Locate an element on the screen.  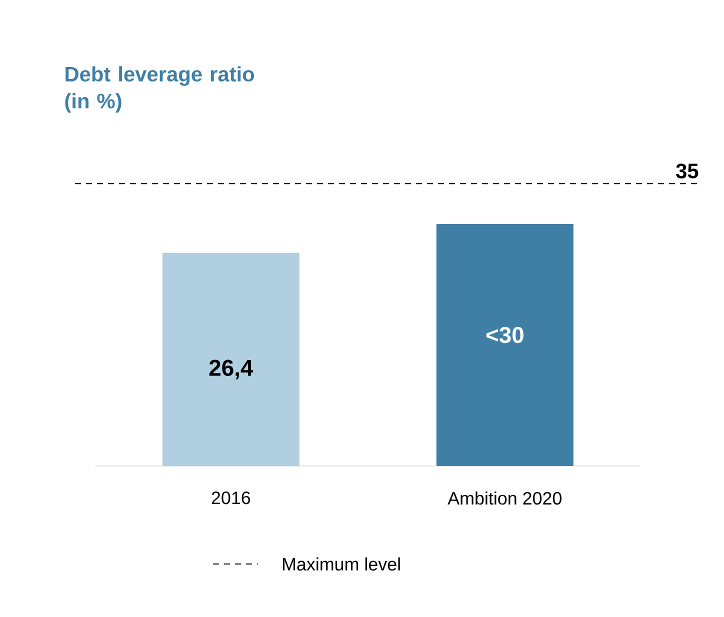
data-label: <30 is located at coordinates (505, 335).